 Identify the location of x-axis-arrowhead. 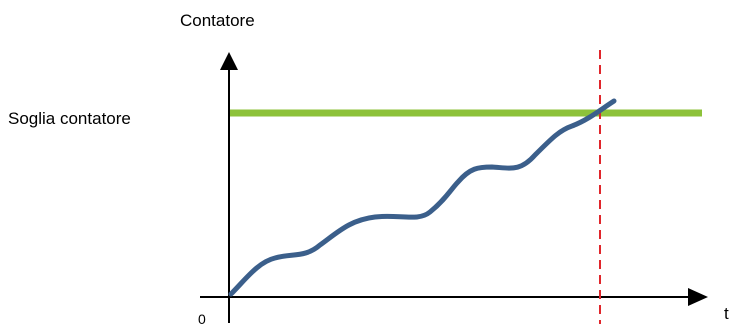
(698, 297).